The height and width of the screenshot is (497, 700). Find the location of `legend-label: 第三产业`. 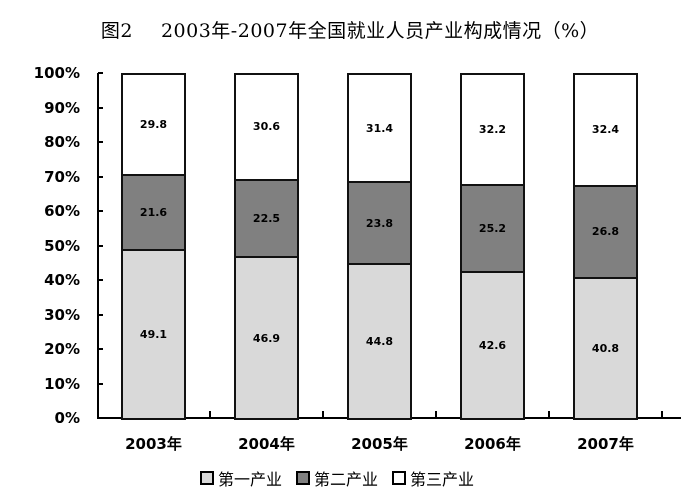

legend-label: 第三产业 is located at coordinates (442, 479).